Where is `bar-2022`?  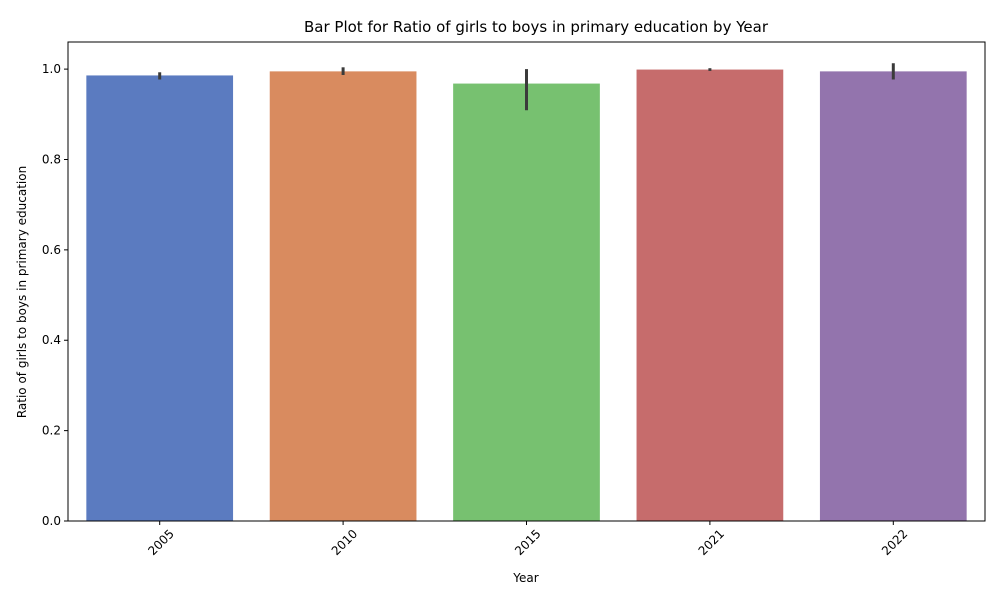 bar-2022 is located at coordinates (893, 296).